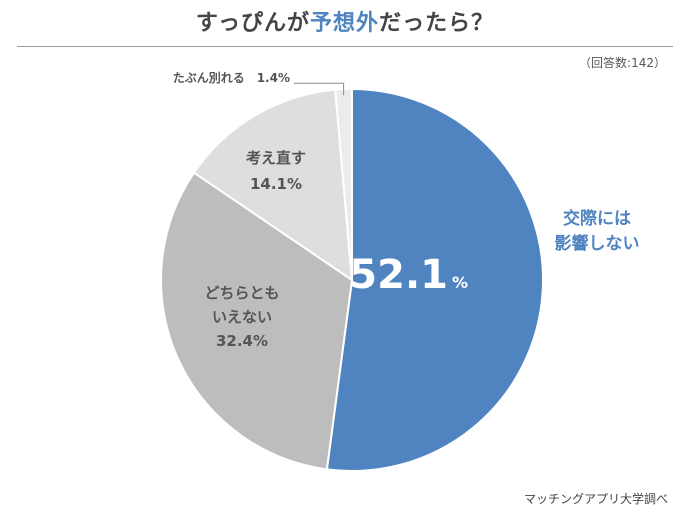  Describe the element at coordinates (595, 499) in the screenshot. I see `source-credit: マッチングアプリ大学調べ` at that location.